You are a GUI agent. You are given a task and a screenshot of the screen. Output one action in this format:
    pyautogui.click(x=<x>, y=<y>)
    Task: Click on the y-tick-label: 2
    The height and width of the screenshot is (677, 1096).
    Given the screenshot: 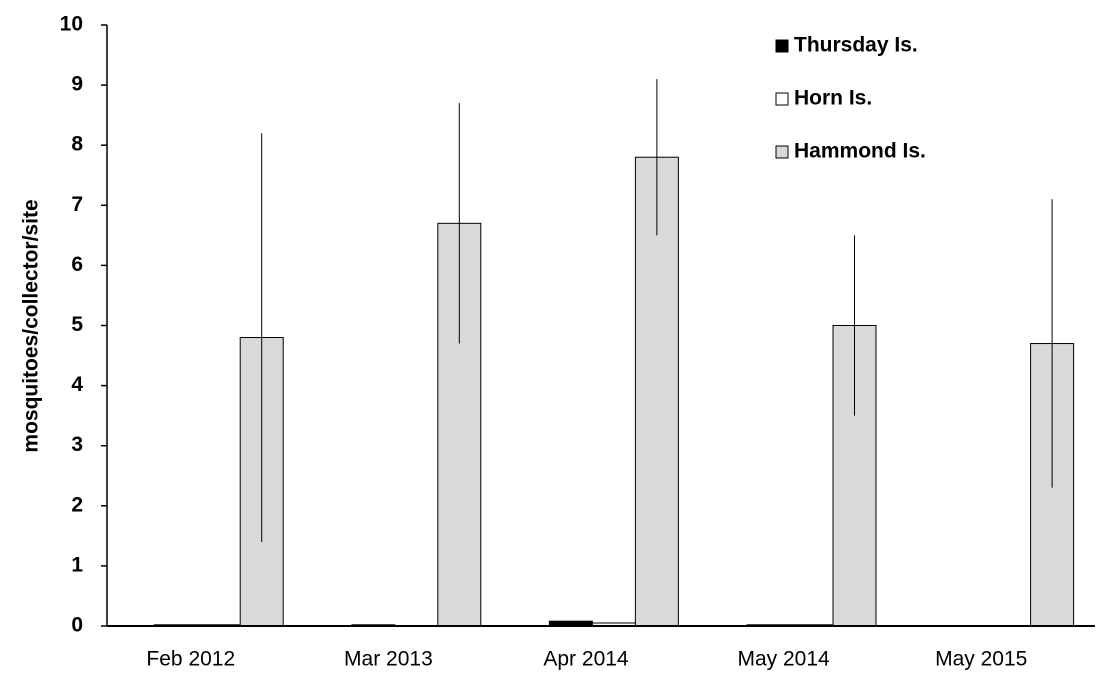 What is the action you would take?
    pyautogui.click(x=77, y=504)
    